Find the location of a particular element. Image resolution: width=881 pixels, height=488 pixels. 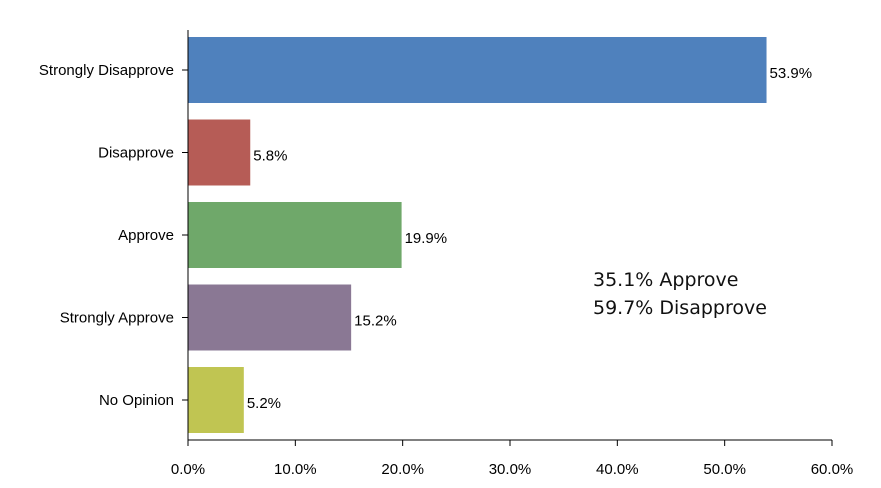

data-label: 15.2% is located at coordinates (375, 321).